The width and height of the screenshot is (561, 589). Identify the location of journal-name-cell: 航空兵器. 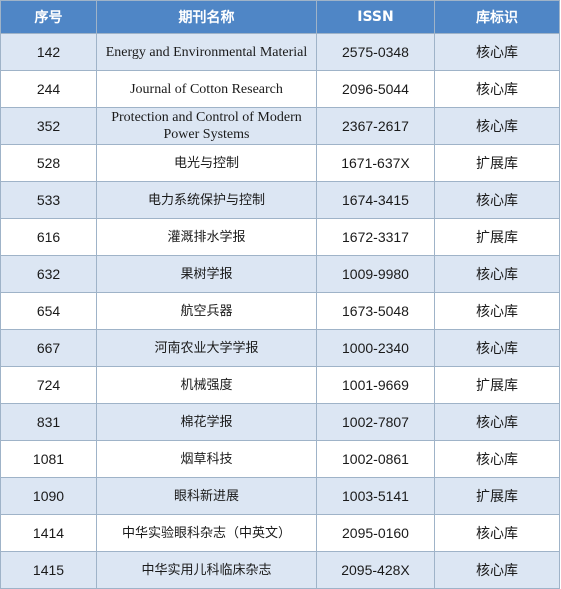
(206, 311).